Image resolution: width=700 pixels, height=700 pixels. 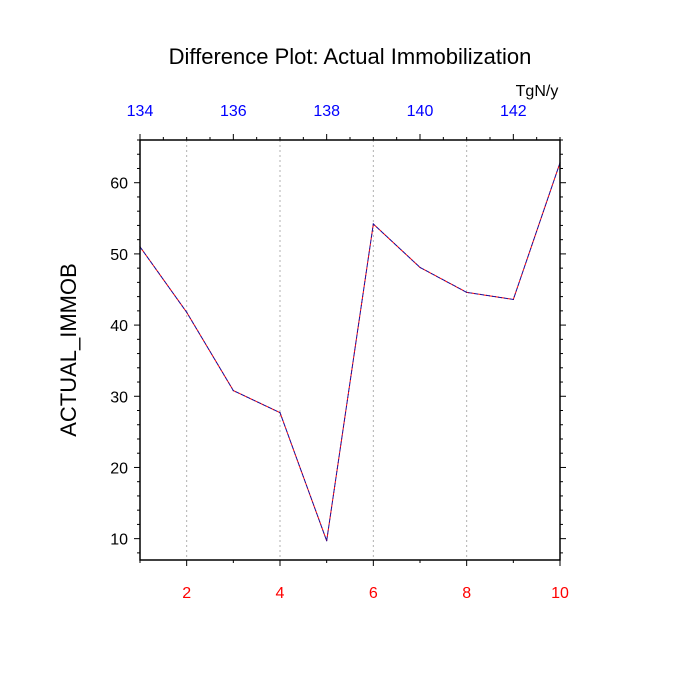 I want to click on top-tick-label: 140, so click(x=420, y=111).